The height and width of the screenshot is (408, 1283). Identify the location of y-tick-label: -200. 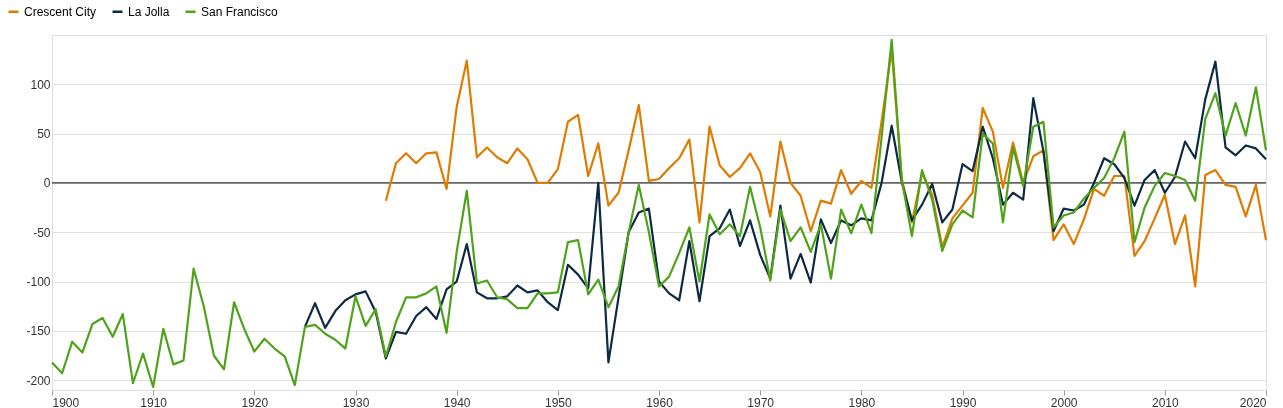
(38, 380).